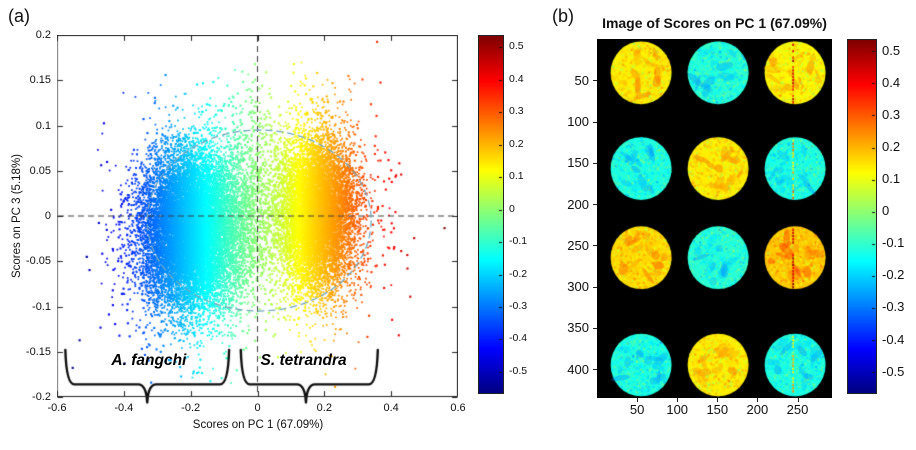  What do you see at coordinates (578, 328) in the screenshot?
I see `panel-b-y-tick-label: 350` at bounding box center [578, 328].